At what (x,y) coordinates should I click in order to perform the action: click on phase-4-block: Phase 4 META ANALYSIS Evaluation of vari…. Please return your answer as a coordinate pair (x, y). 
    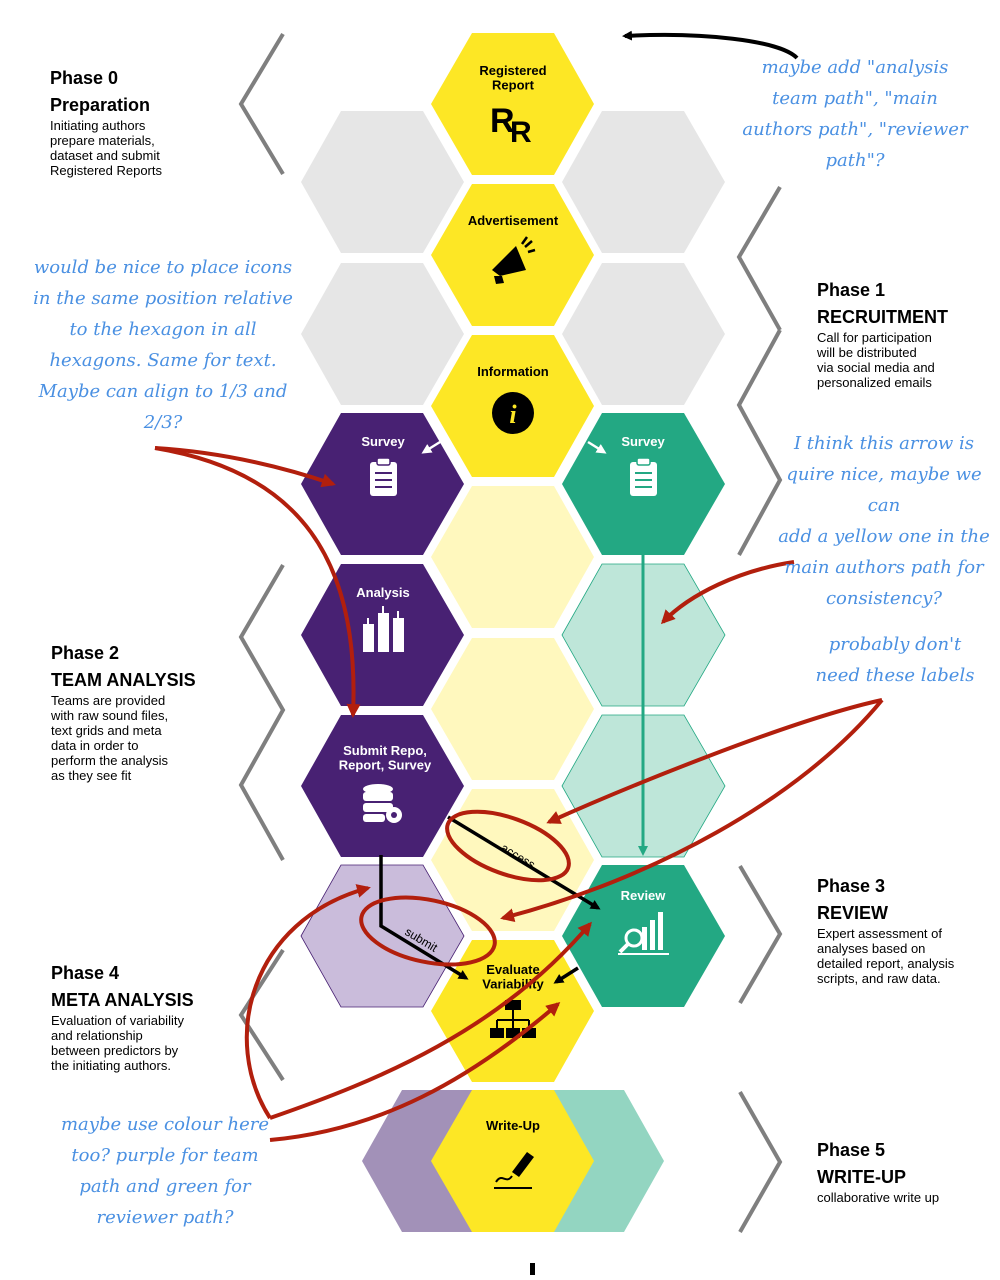
    Looking at the image, I should click on (122, 1017).